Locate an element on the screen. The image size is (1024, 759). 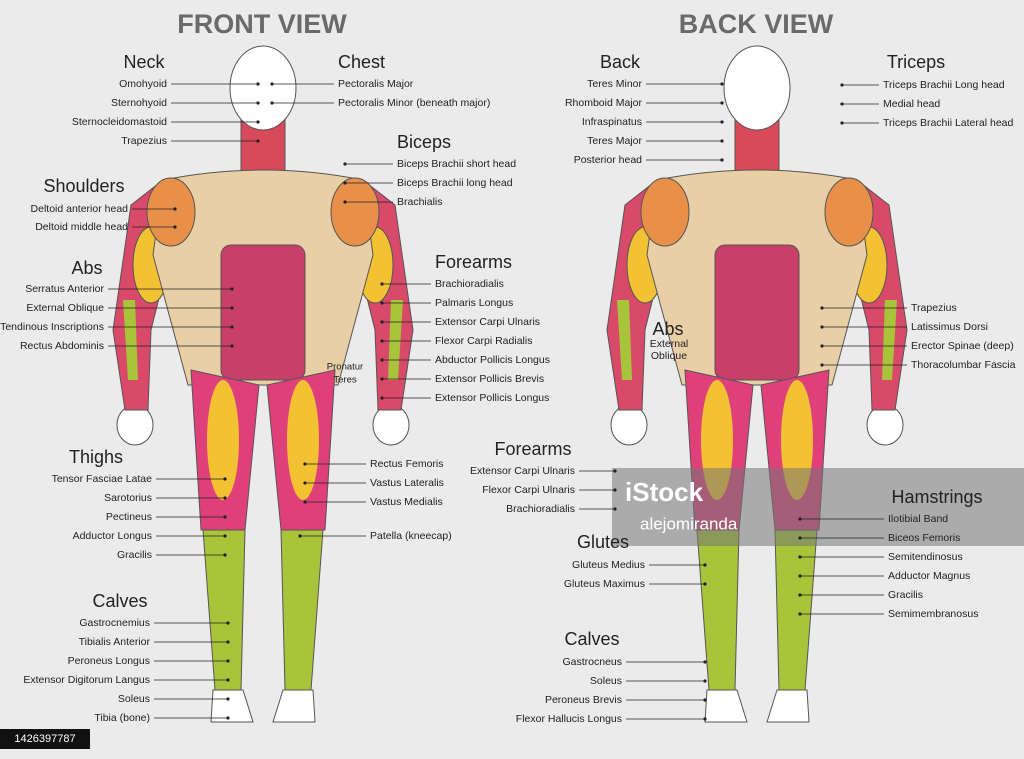
muscle-label: Adductor Magnus is located at coordinates (929, 576).